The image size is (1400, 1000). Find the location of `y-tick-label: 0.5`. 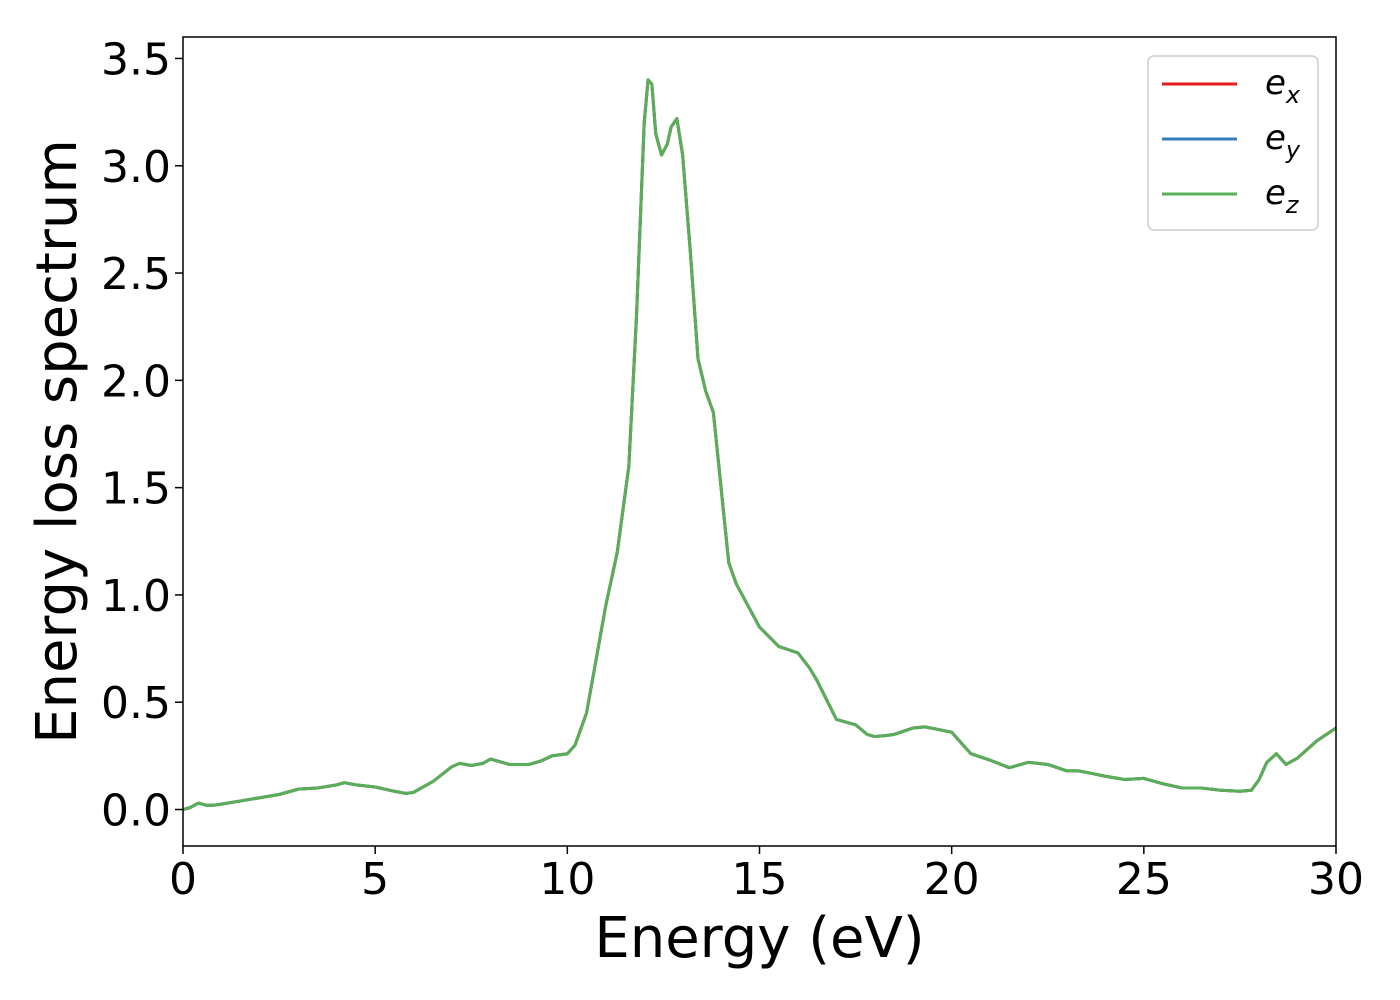

y-tick-label: 0.5 is located at coordinates (136, 703).